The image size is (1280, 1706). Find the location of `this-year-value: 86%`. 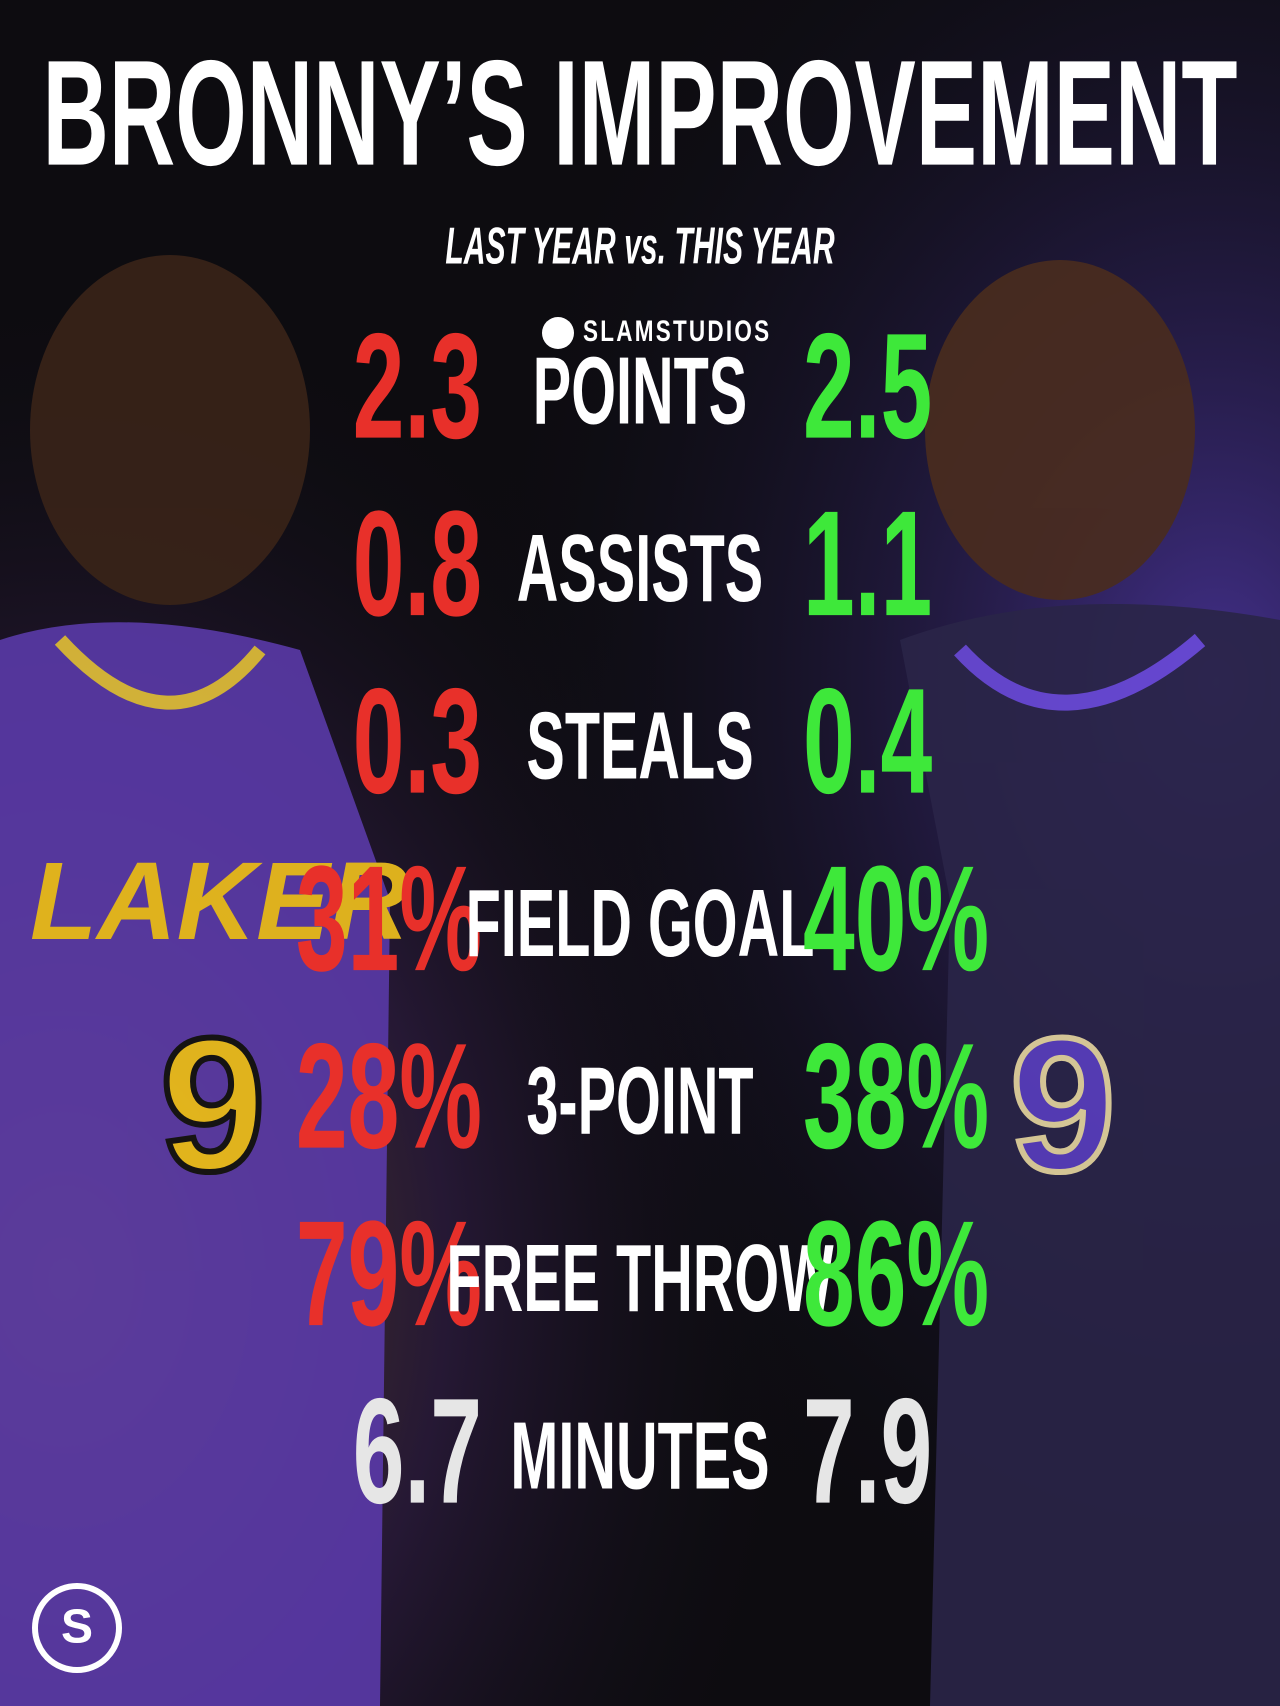

this-year-value: 86% is located at coordinates (896, 1274).